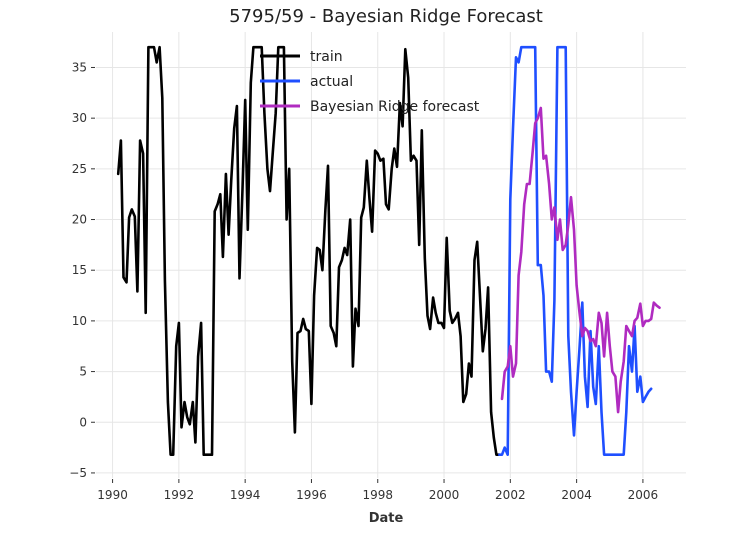 Image resolution: width=756 pixels, height=542 pixels. What do you see at coordinates (83, 422) in the screenshot?
I see `y-tick-label: 0` at bounding box center [83, 422].